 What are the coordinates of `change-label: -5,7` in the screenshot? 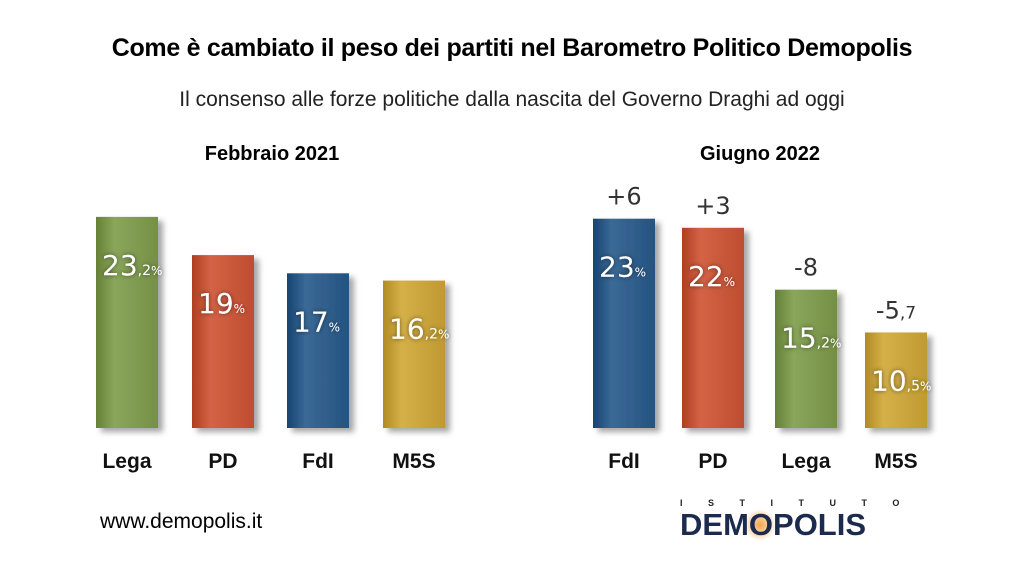 It's located at (896, 310).